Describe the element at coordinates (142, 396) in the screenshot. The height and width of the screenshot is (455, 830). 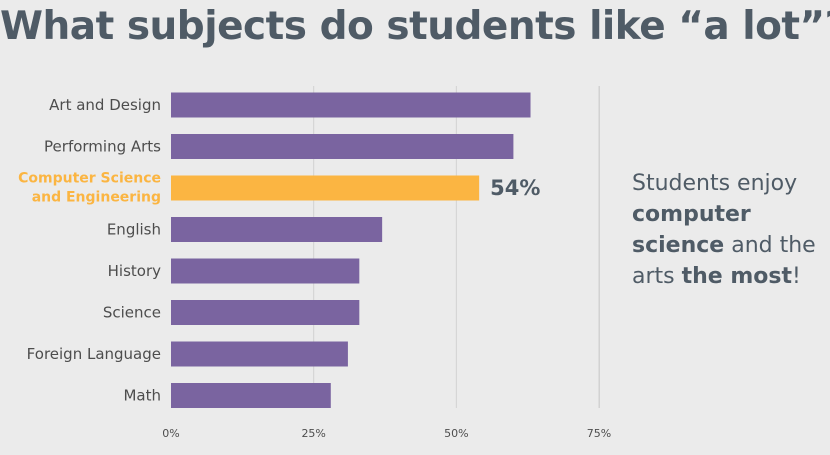
I see `category-label: Math` at that location.